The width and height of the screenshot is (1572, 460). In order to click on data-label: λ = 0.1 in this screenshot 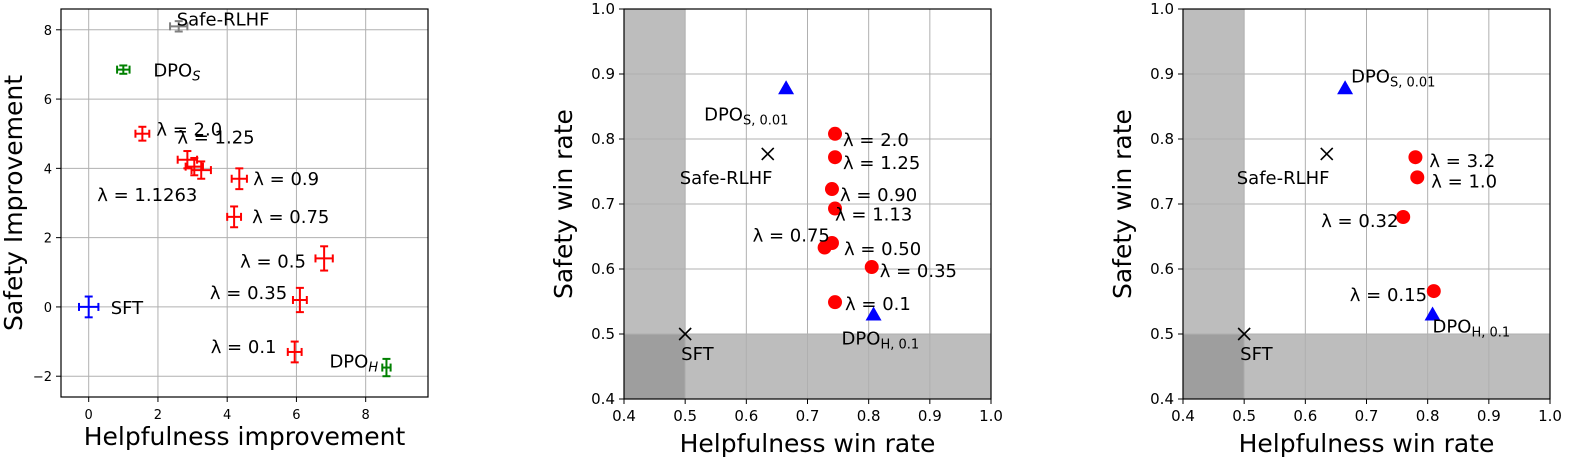, I will do `click(244, 347)`.